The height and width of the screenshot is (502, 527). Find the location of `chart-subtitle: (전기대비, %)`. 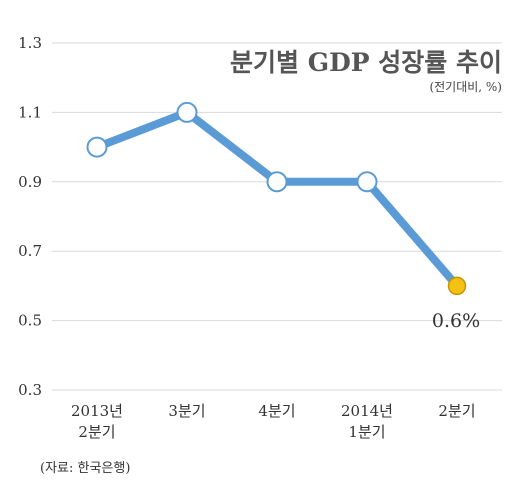

chart-subtitle: (전기대비, %) is located at coordinates (465, 87).